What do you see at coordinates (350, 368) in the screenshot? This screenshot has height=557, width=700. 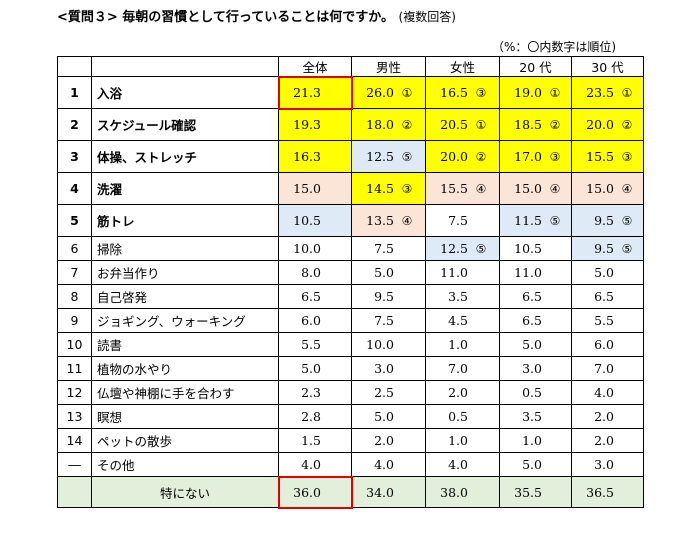 I see `table-row: 11 植物の水やり 5.0 3.0 7.0 3.0 7.0` at bounding box center [350, 368].